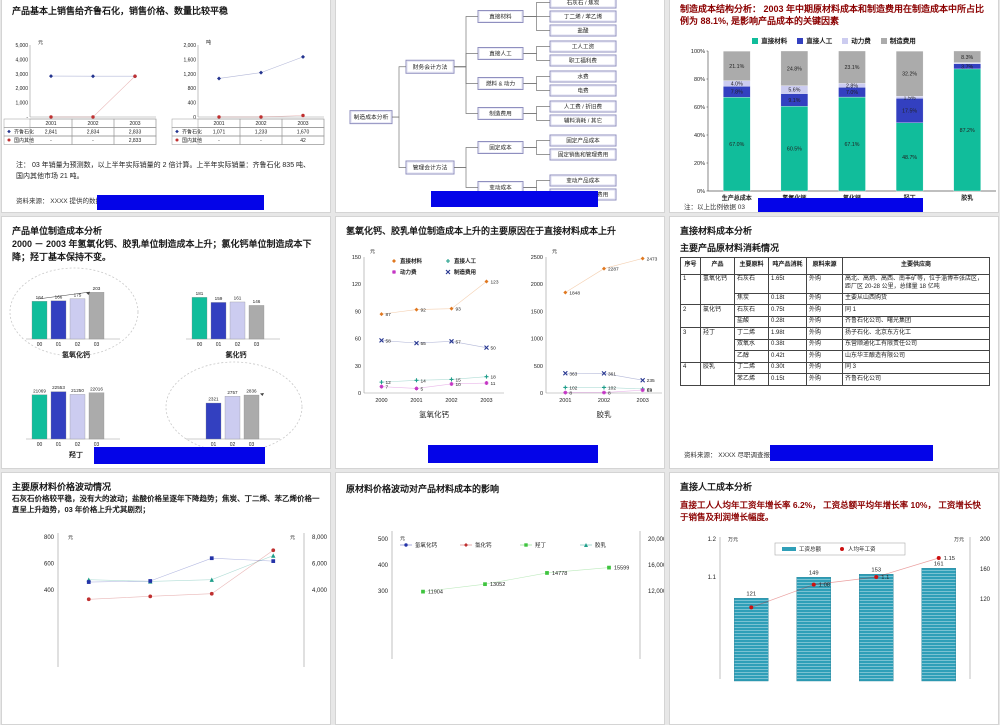  Describe the element at coordinates (426, 545) in the screenshot. I see `svg-text: 氢氧化钙` at that location.